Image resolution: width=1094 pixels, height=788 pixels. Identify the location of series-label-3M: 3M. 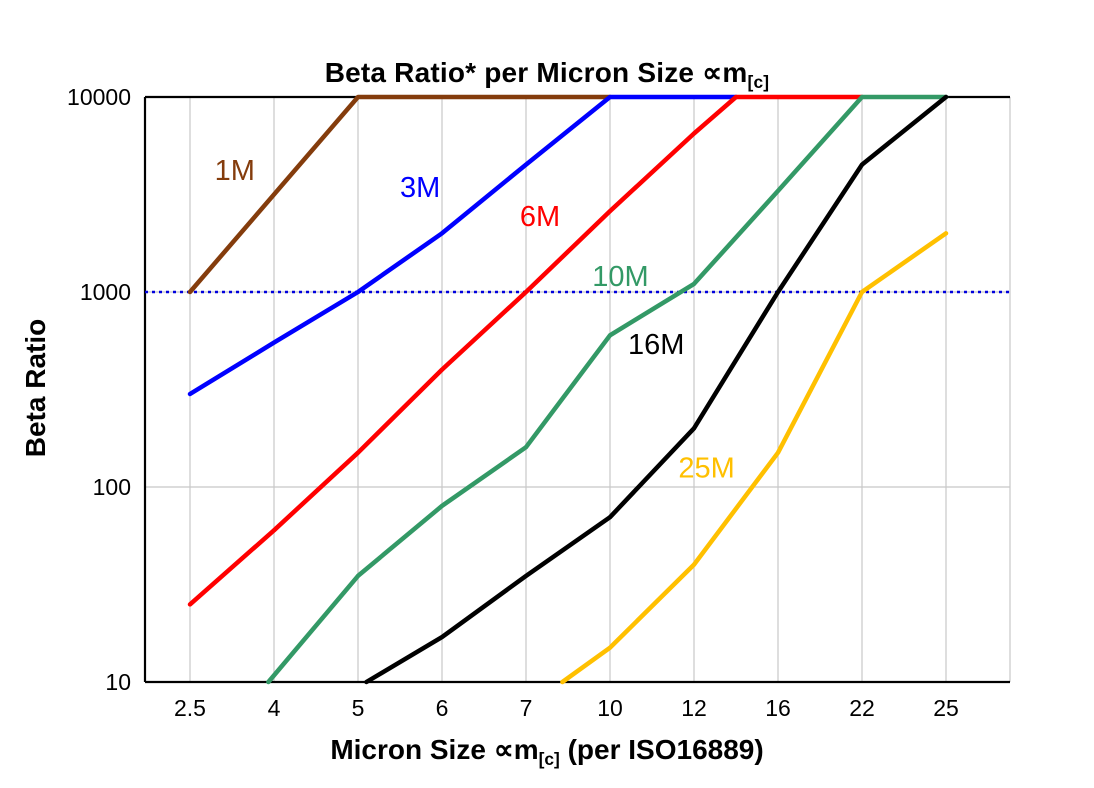
(420, 188).